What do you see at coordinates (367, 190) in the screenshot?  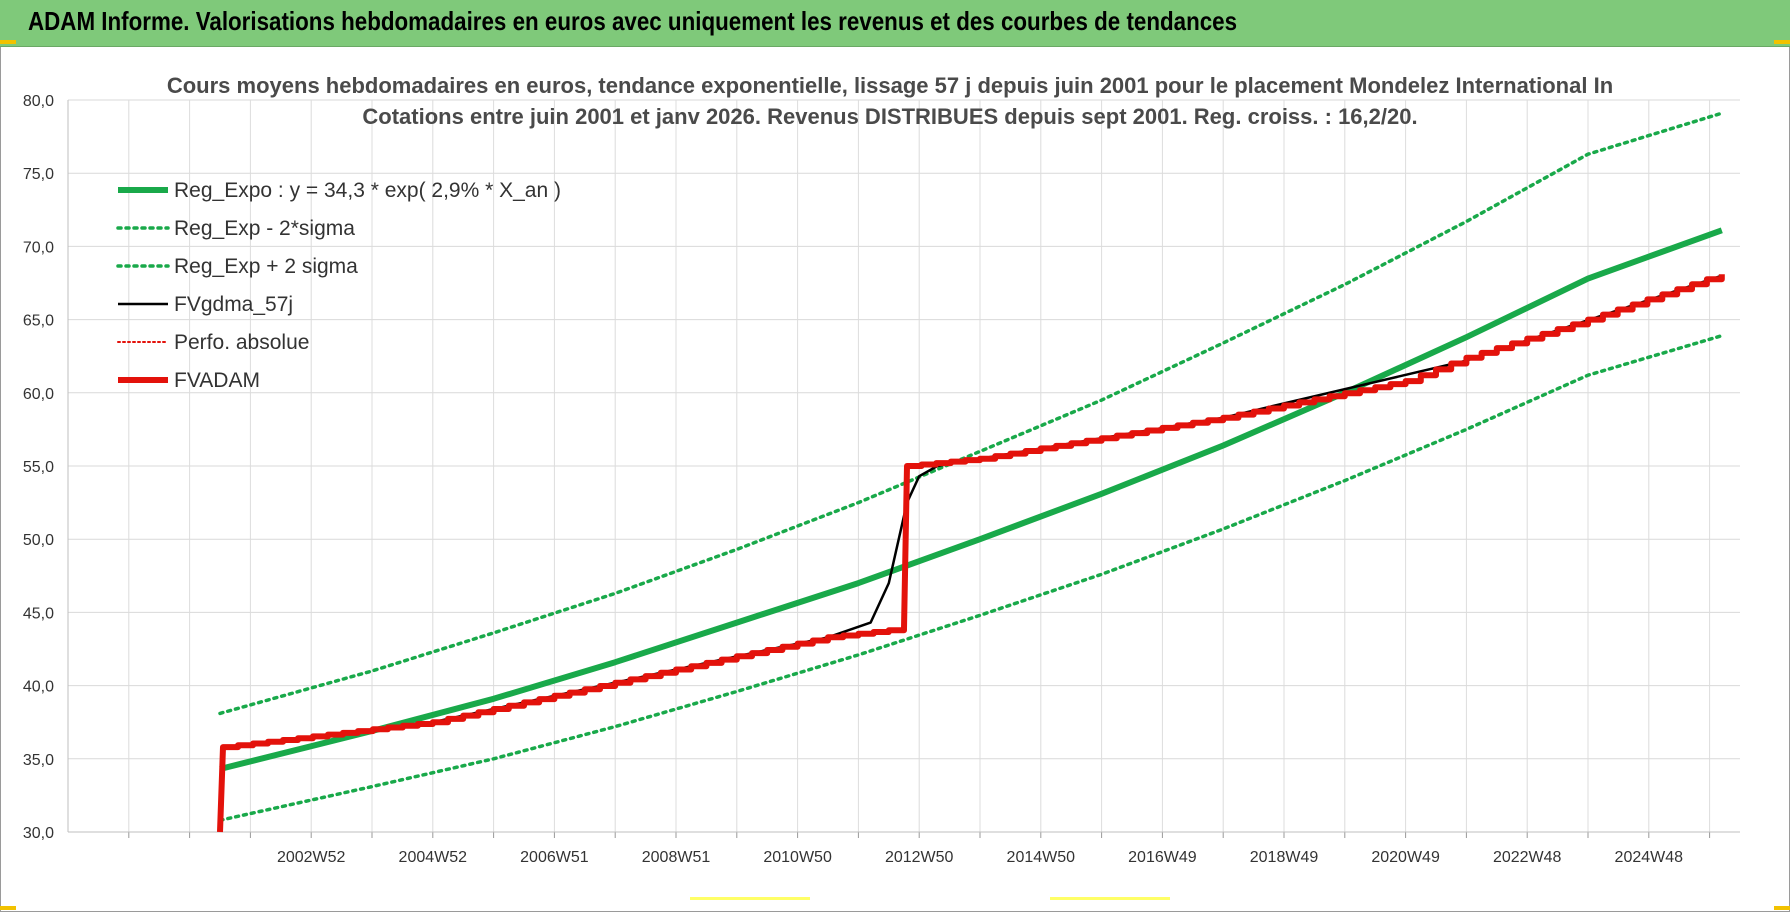 I see `legend-label: Reg_Expo : y = 34,3 * exp( 2,9% * X_an )` at bounding box center [367, 190].